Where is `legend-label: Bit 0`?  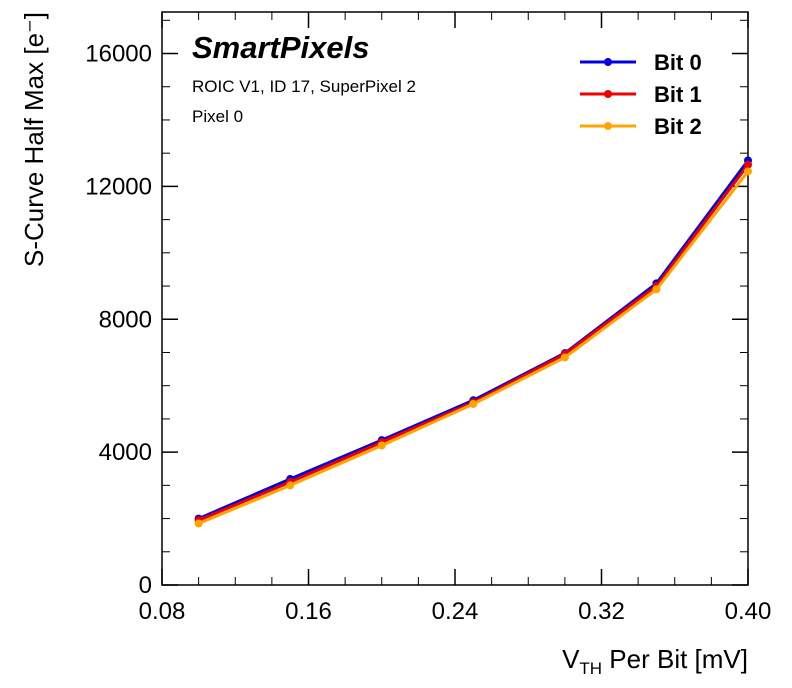 legend-label: Bit 0 is located at coordinates (678, 62).